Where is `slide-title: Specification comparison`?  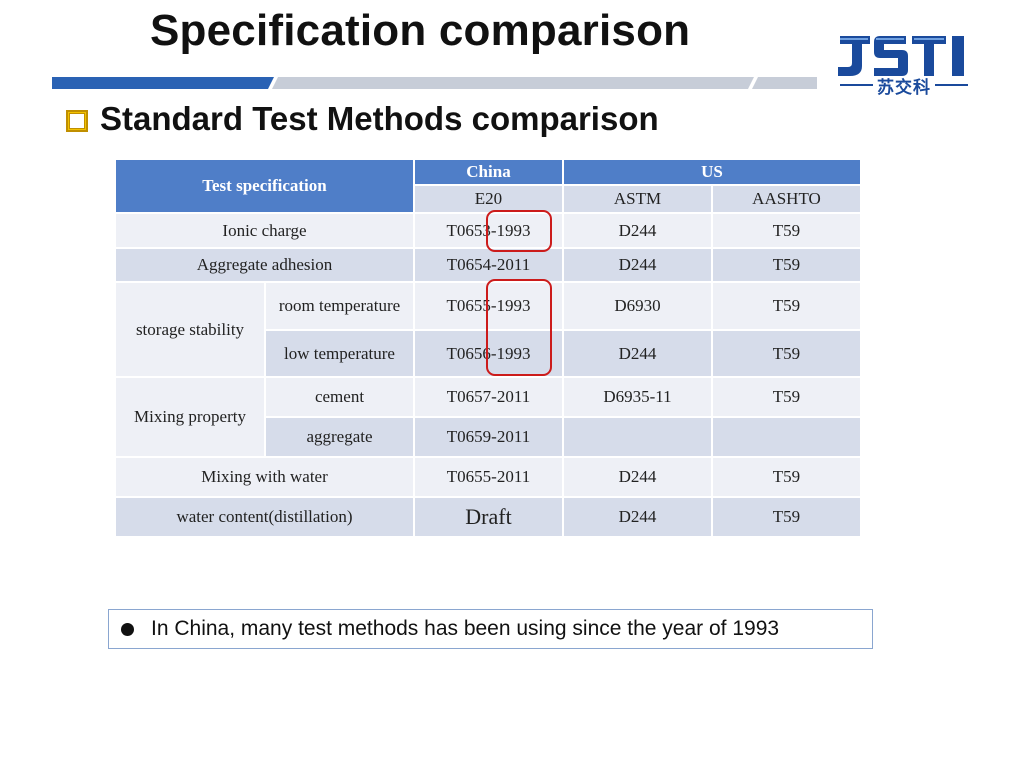
slide-title: Specification comparison is located at coordinates (420, 30).